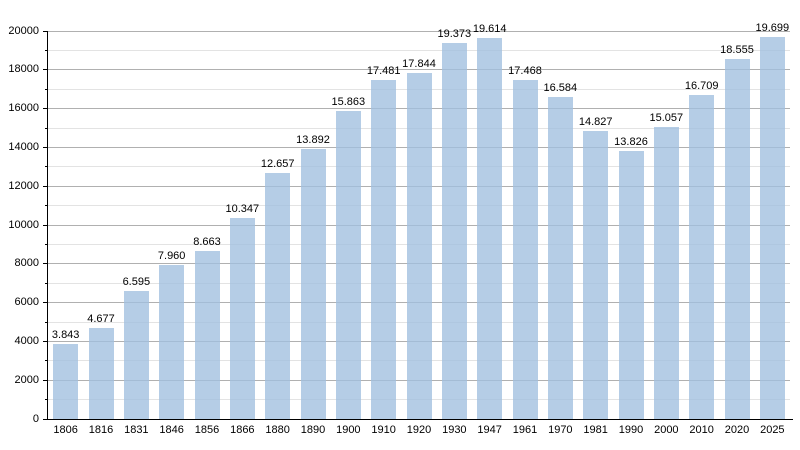 The image size is (800, 450). Describe the element at coordinates (101, 430) in the screenshot. I see `x-axis-label: 1816` at that location.